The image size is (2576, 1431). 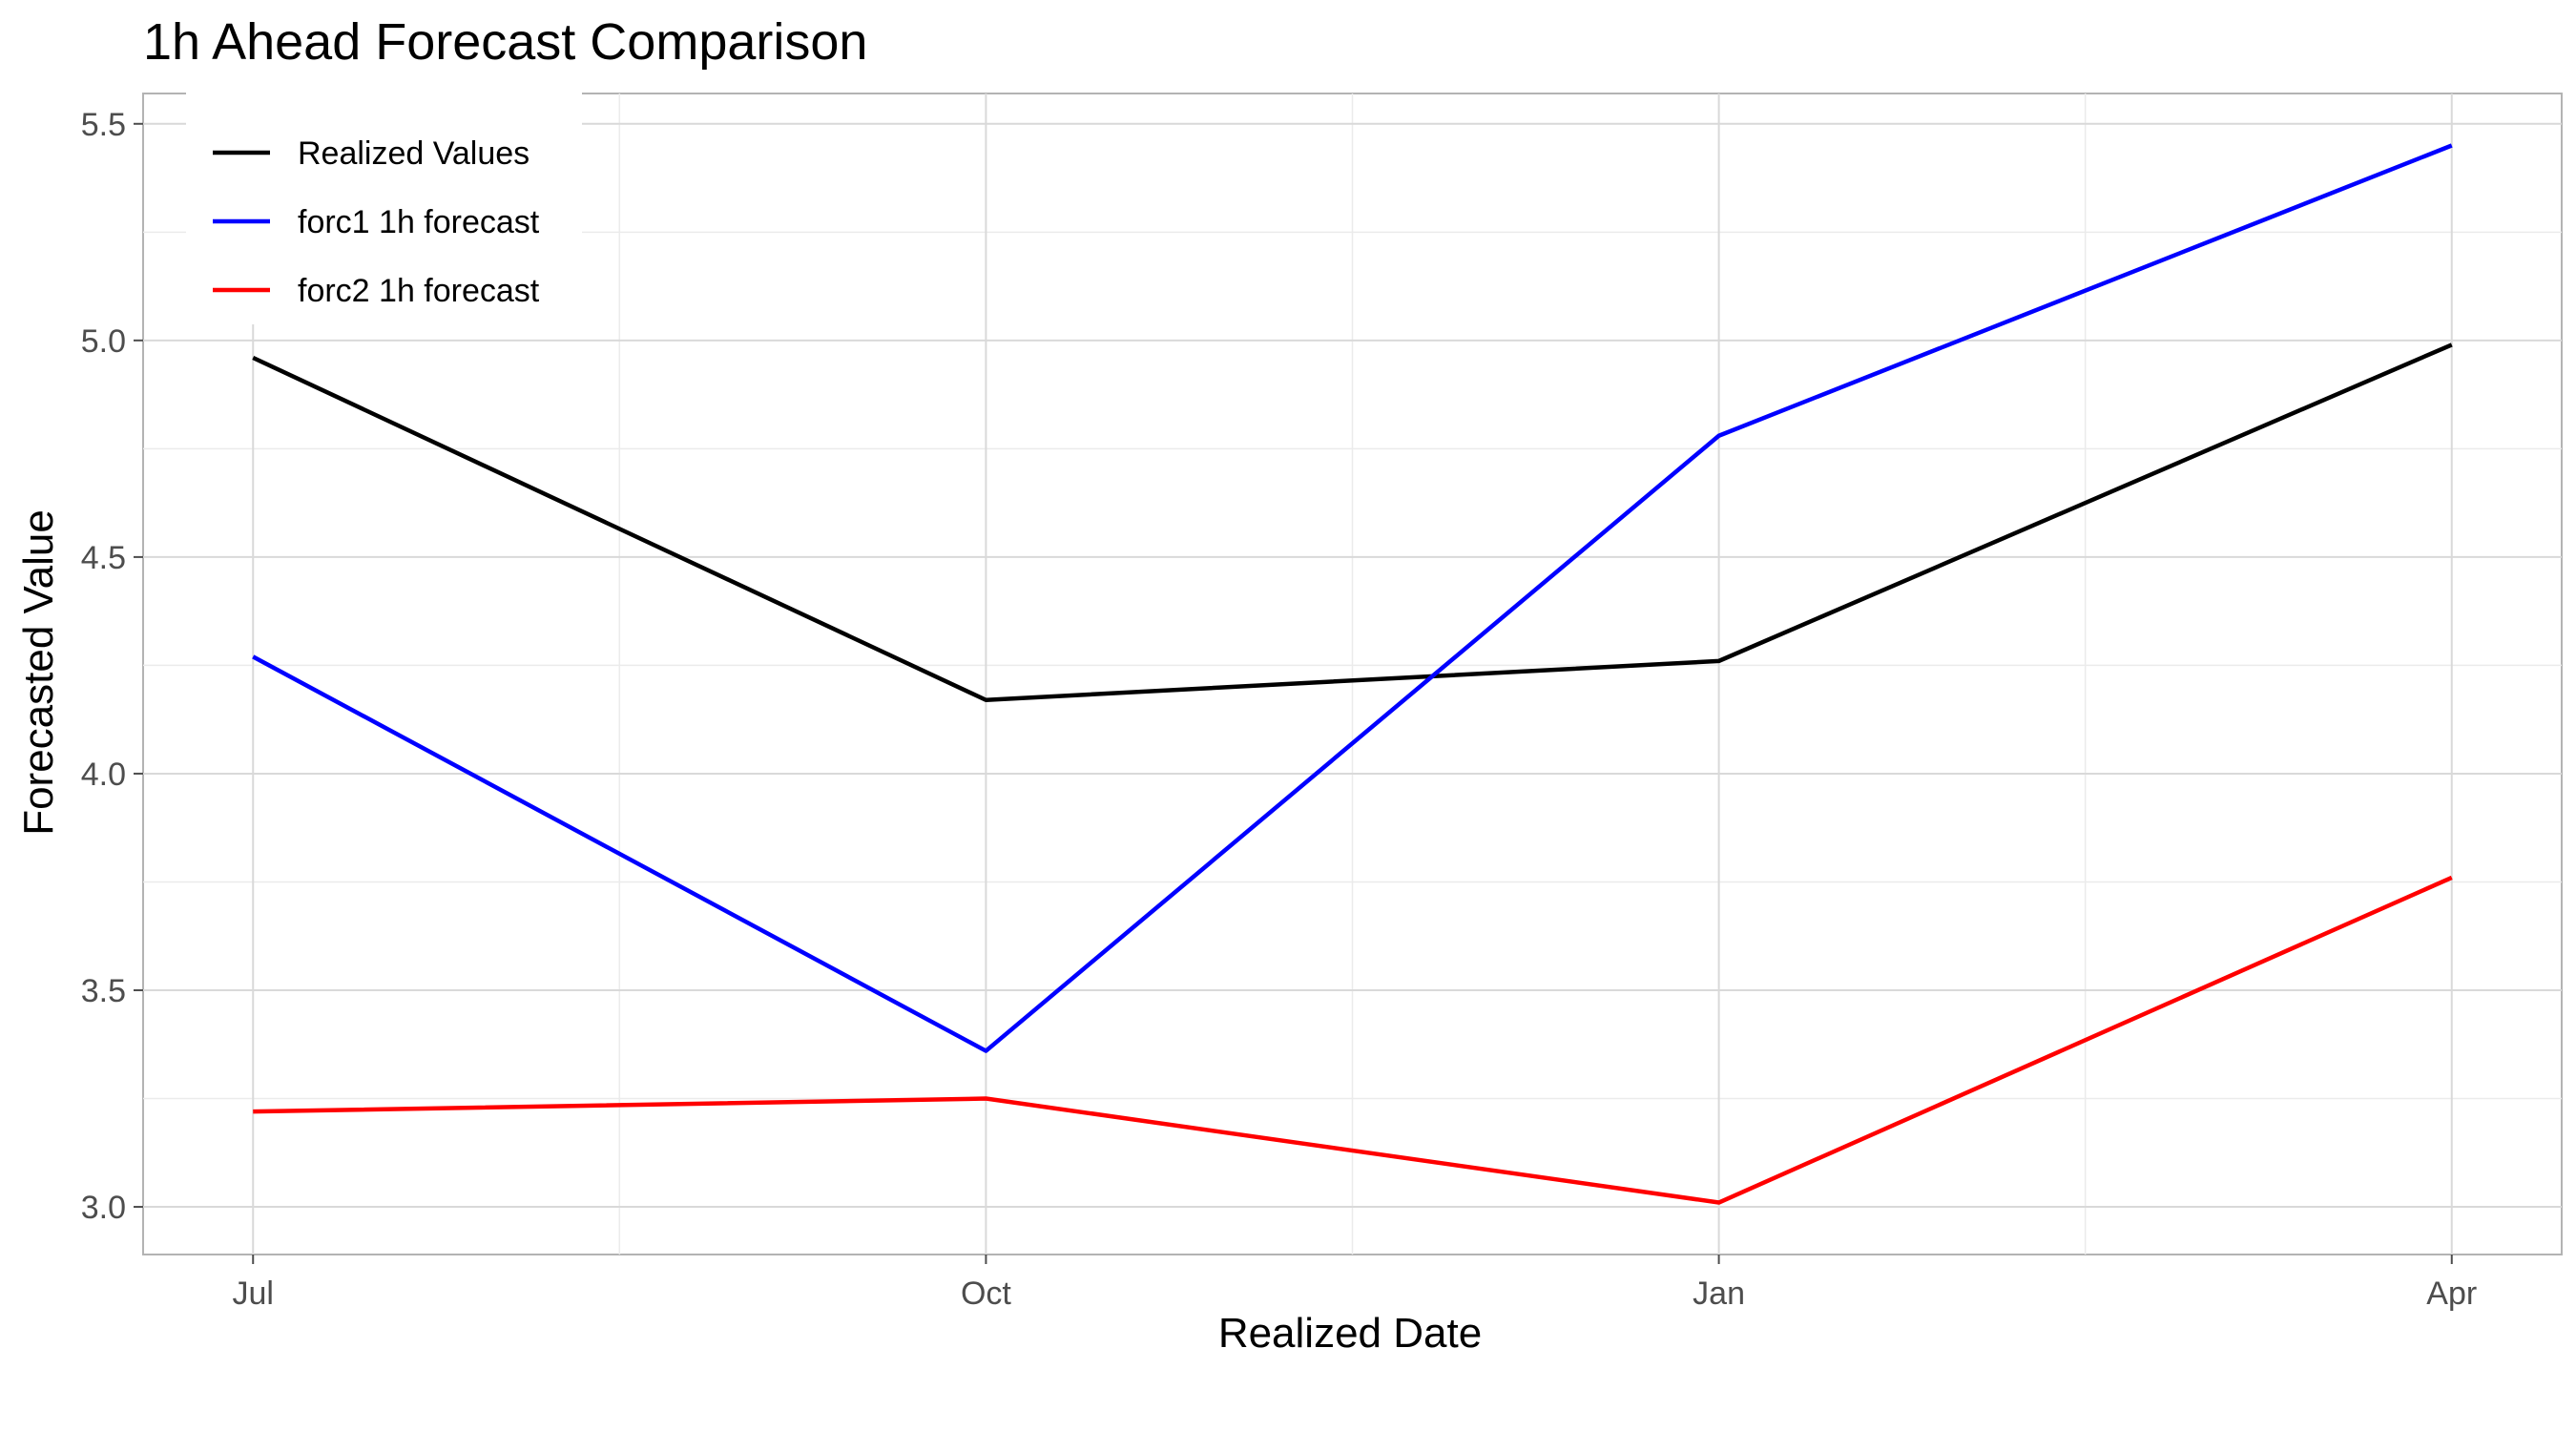 I want to click on x-tick-label: Jan, so click(x=1719, y=1293).